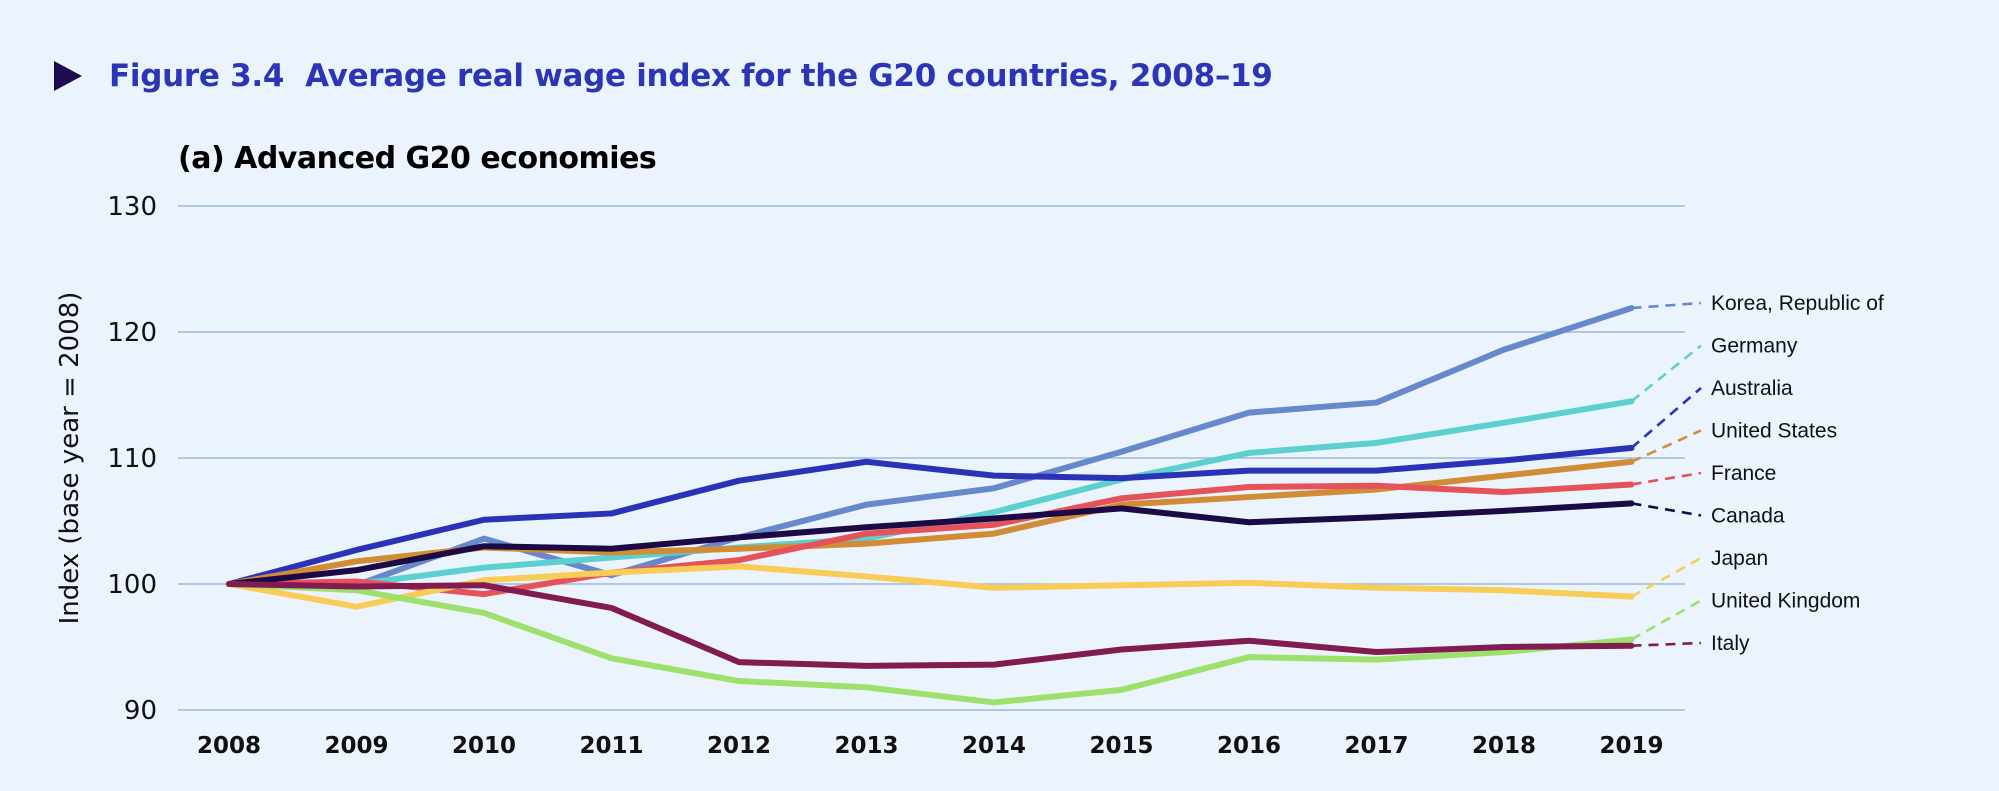  I want to click on y-tick-label: 130, so click(132, 207).